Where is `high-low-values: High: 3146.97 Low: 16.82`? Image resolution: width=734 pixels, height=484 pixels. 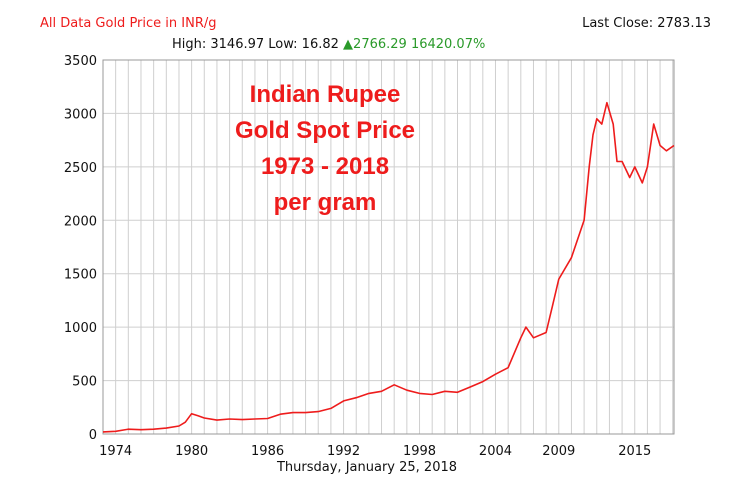 high-low-values: High: 3146.97 Low: 16.82 is located at coordinates (255, 44).